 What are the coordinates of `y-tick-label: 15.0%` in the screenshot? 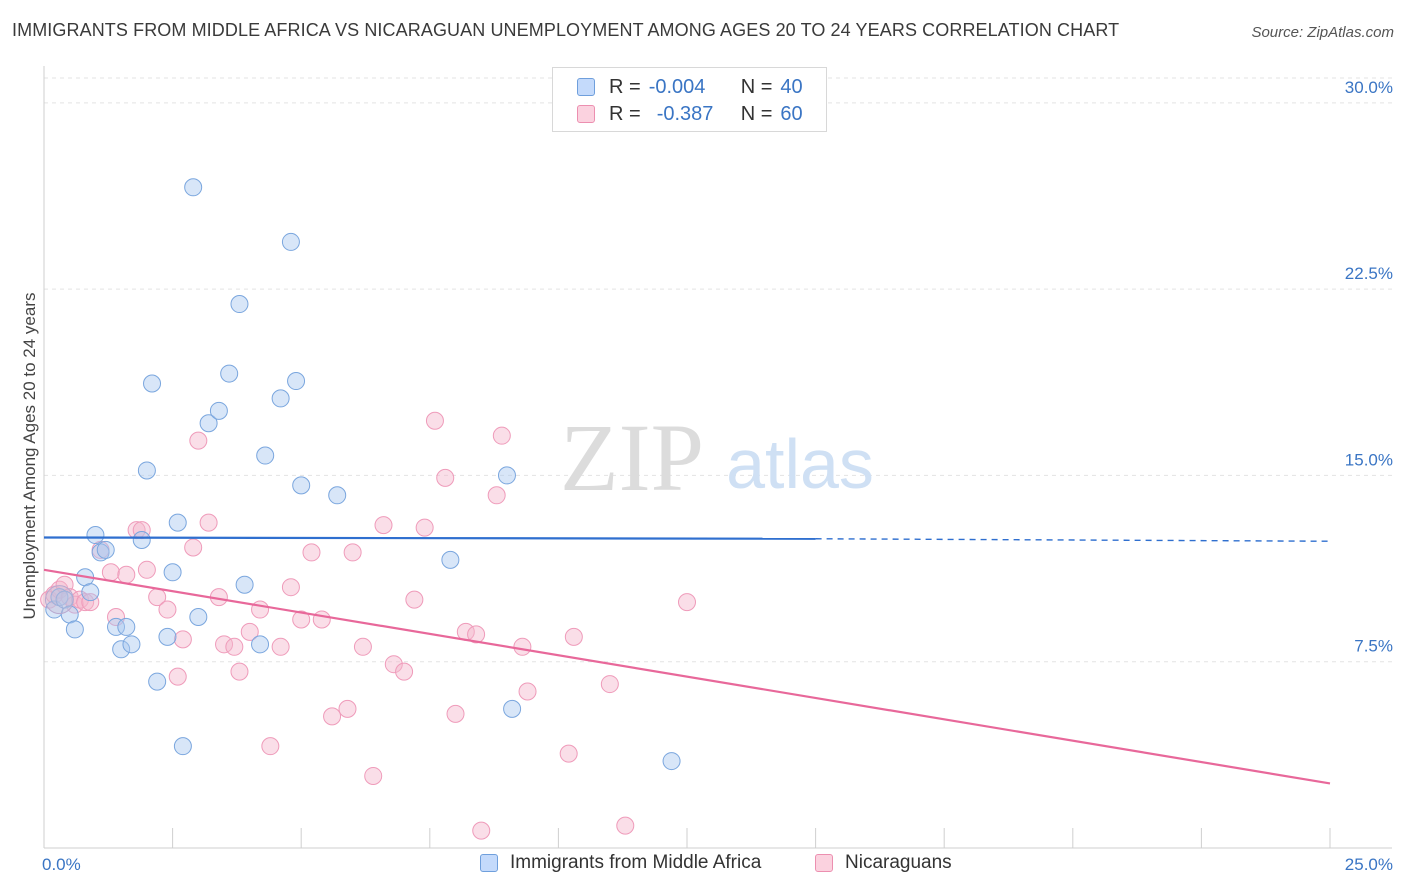 It's located at (1369, 459).